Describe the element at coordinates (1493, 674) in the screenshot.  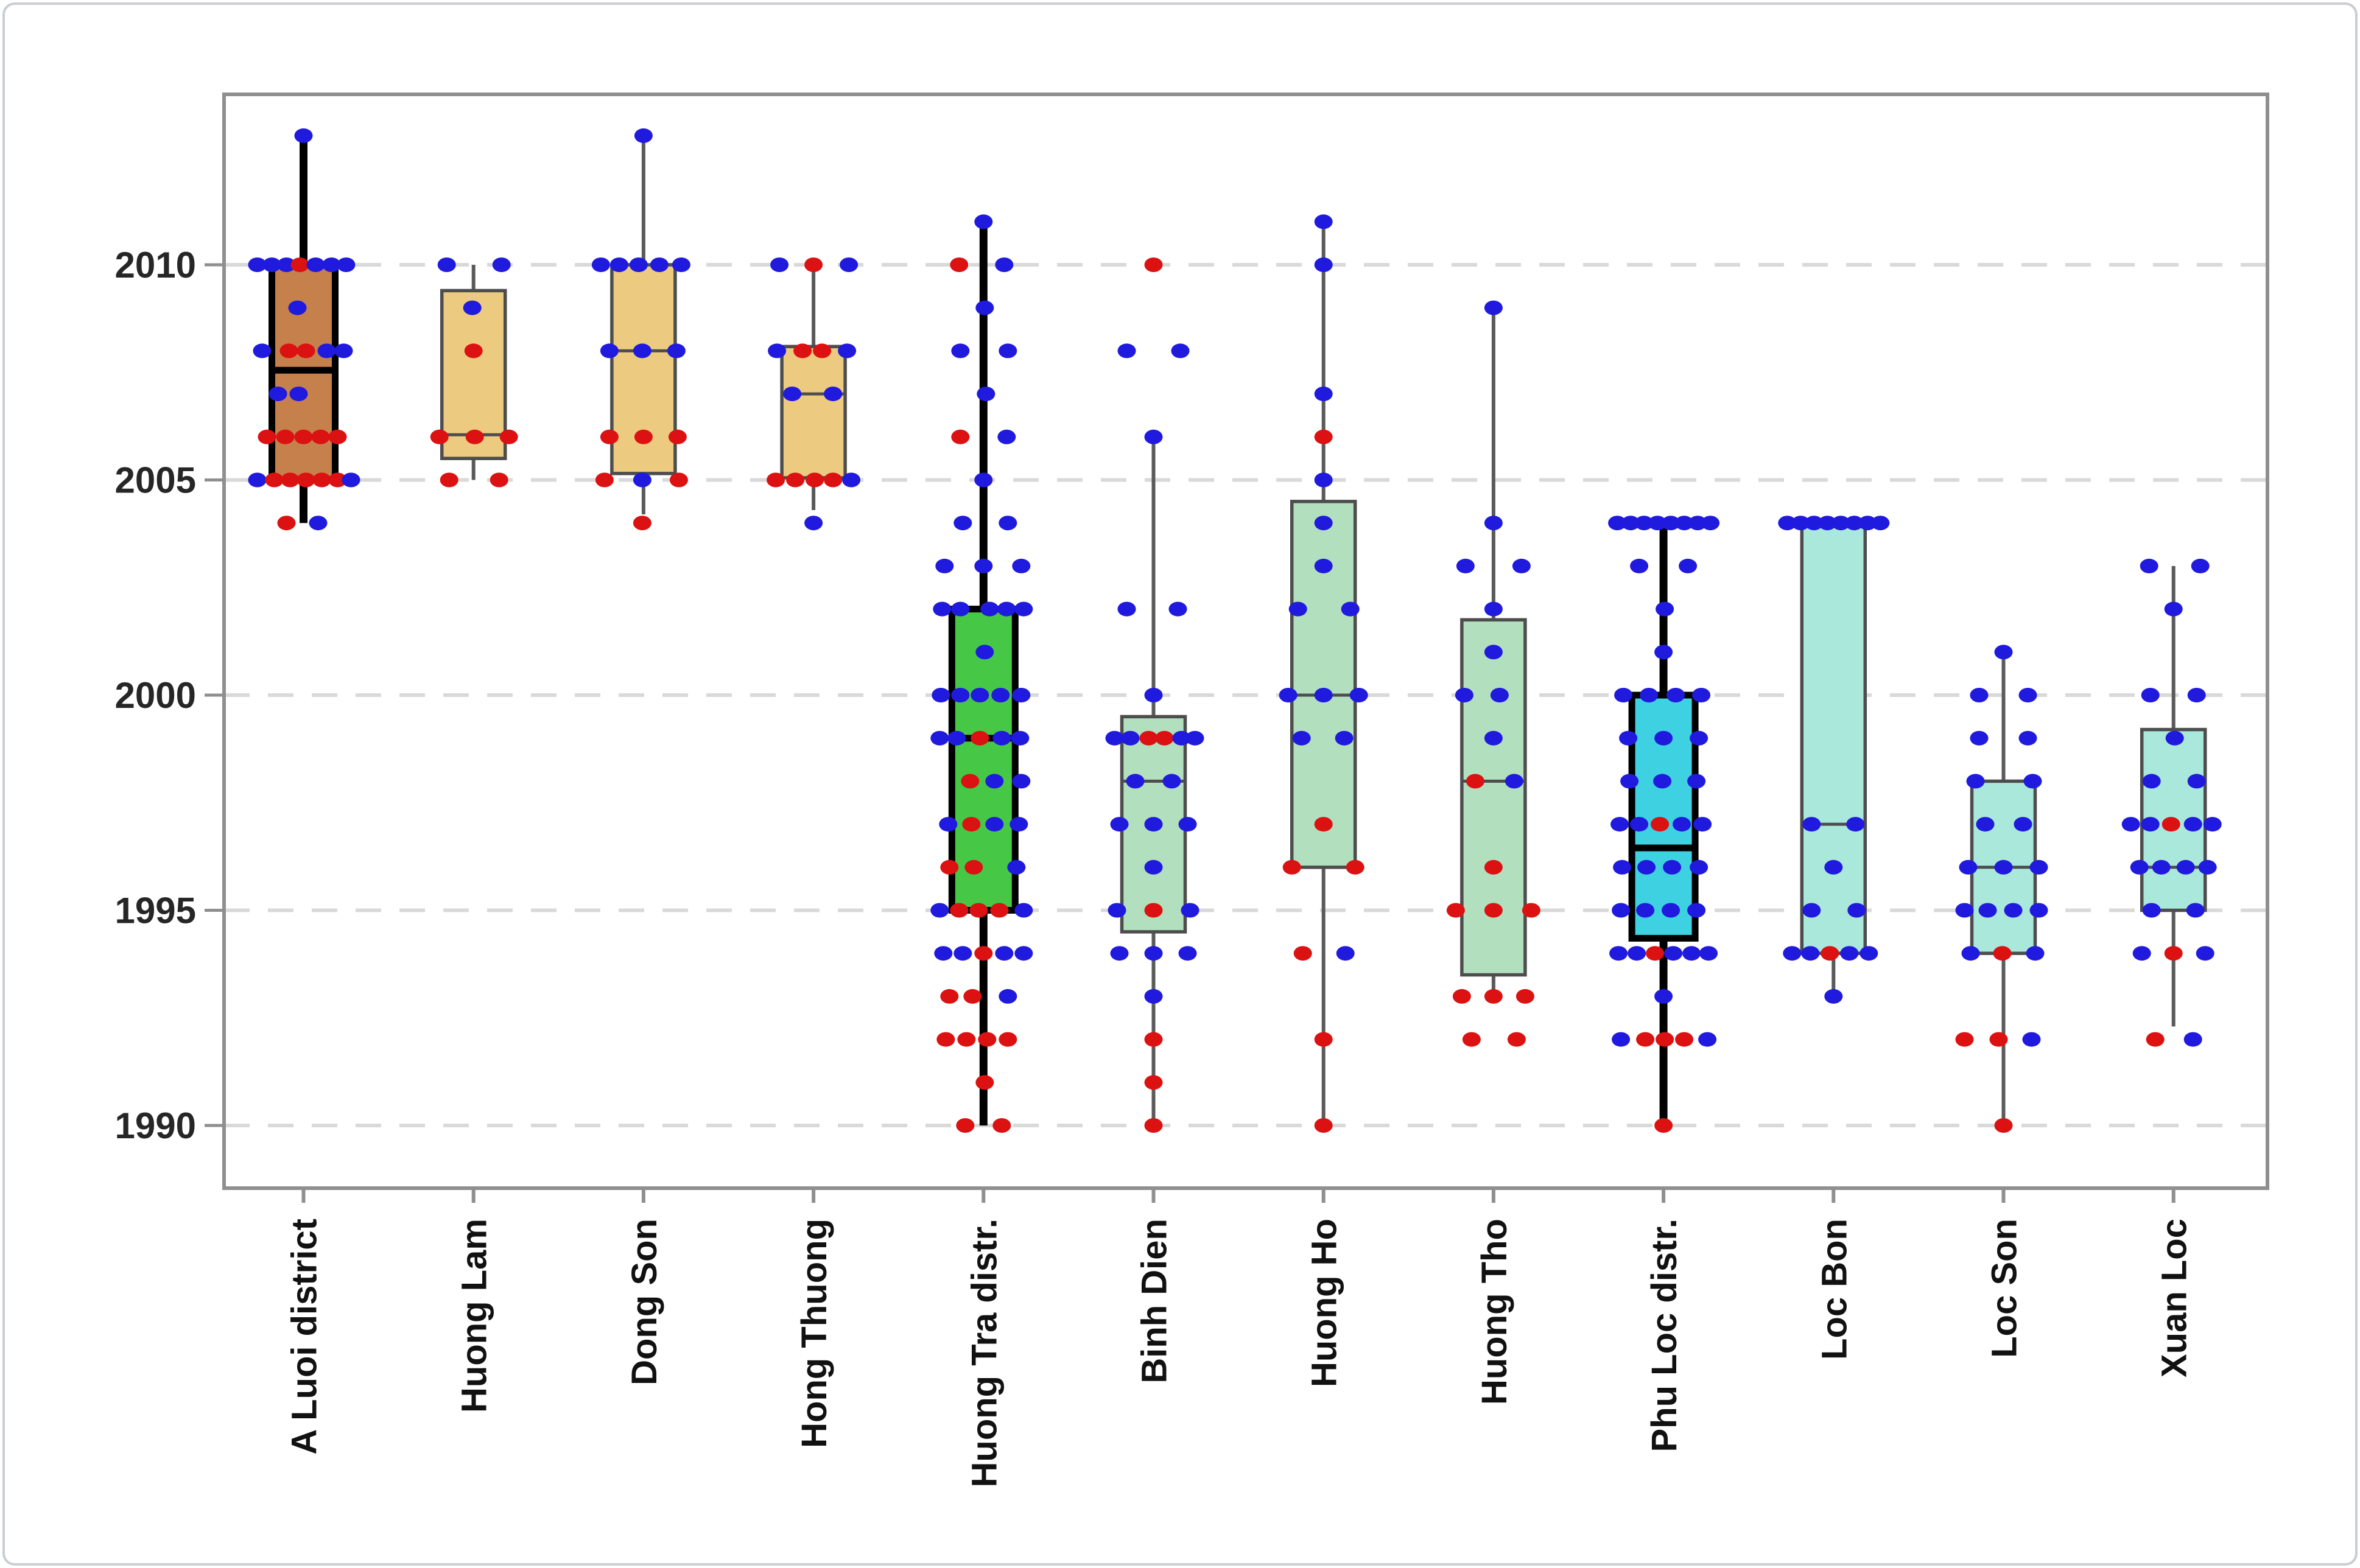
I see `box-group-huong-tho` at that location.